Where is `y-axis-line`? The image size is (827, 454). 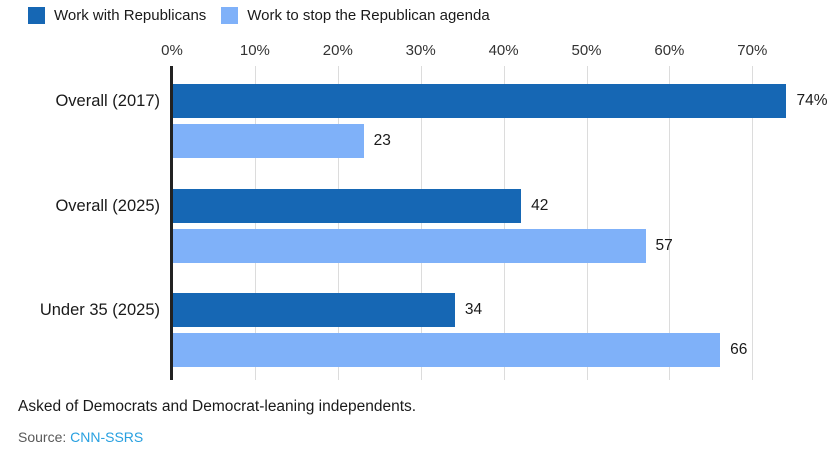 y-axis-line is located at coordinates (171, 223).